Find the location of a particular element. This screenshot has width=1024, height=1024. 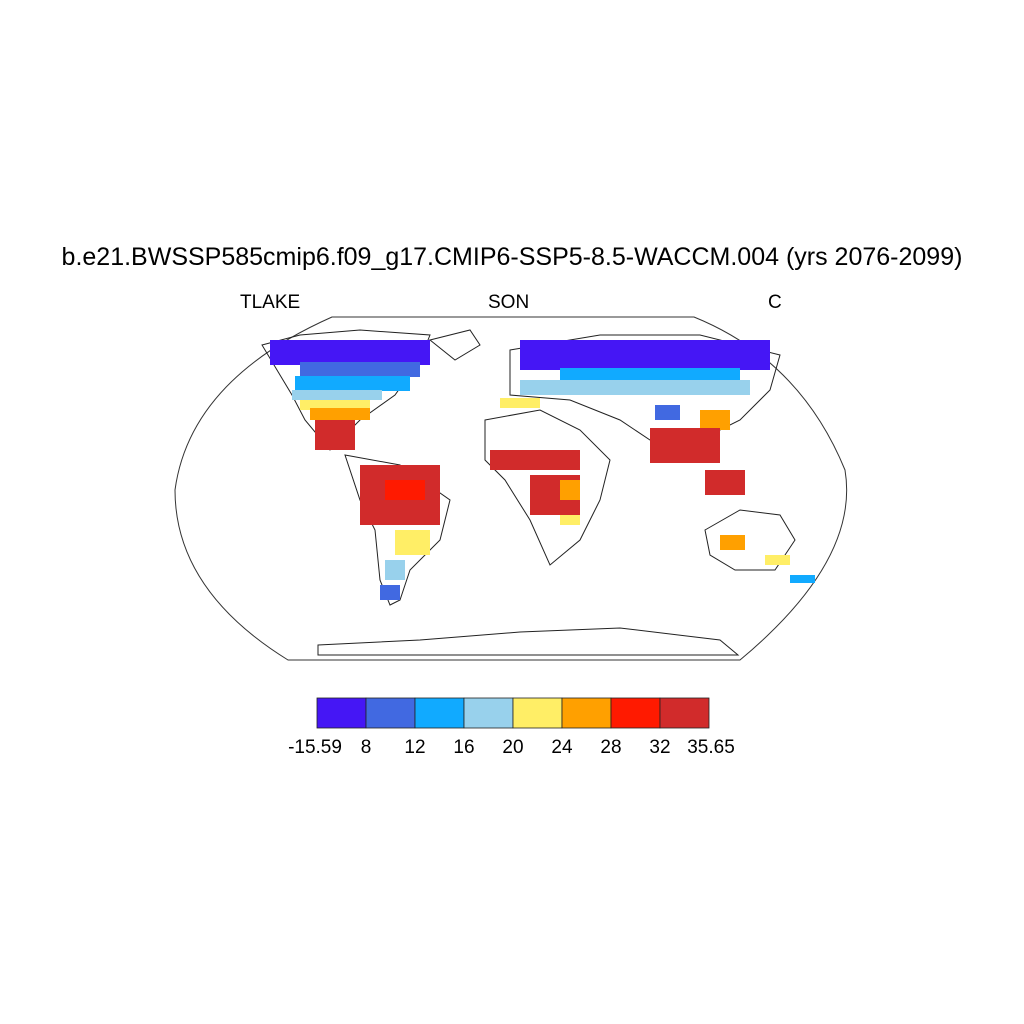

variable-label: TLAKE is located at coordinates (270, 302).